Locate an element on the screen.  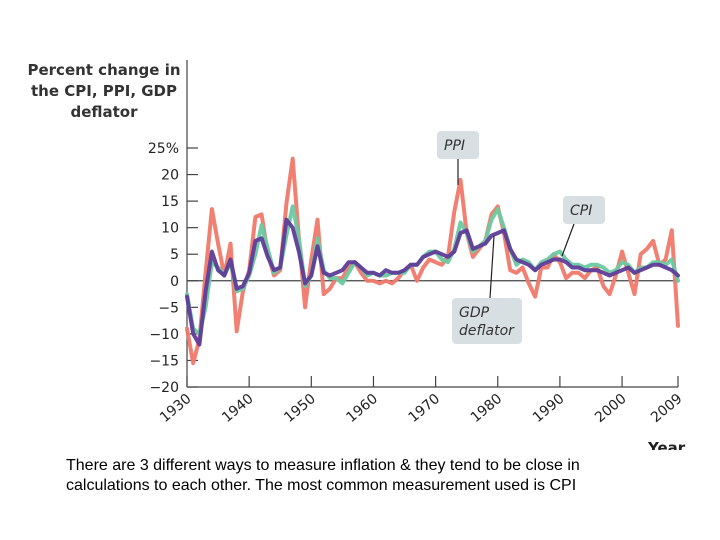
x-tick-label: 1990 is located at coordinates (549, 408).